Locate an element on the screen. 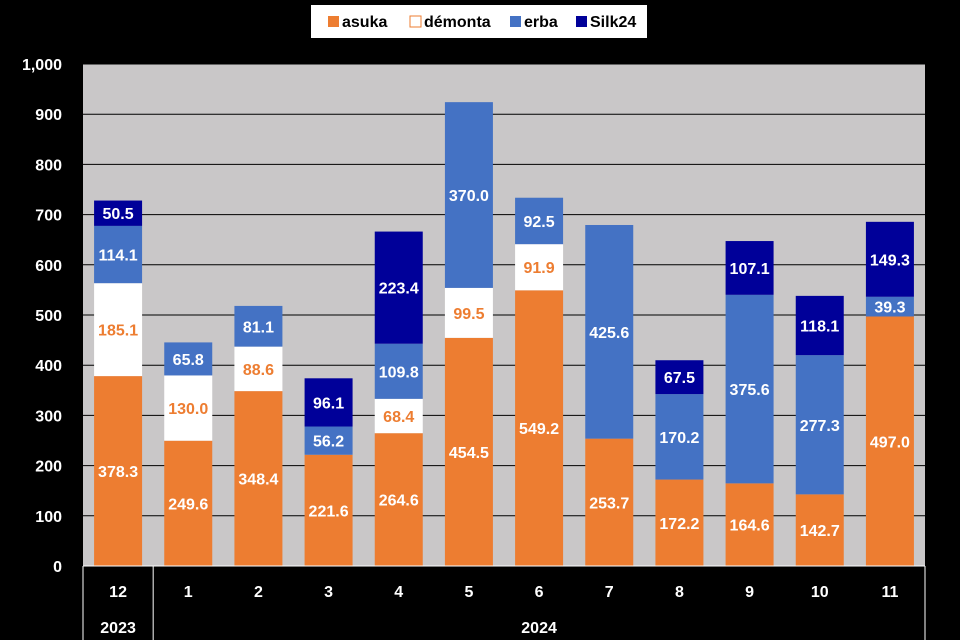 The image size is (960, 640). data-label-erba: 81.1 is located at coordinates (258, 327).